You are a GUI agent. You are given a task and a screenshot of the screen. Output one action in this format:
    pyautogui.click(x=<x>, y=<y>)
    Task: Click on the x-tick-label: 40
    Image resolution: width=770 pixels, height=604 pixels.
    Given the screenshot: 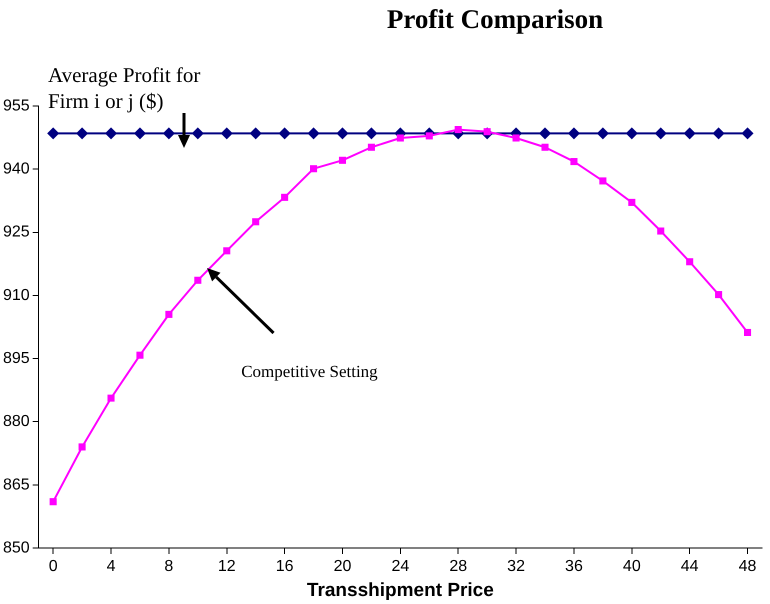 What is the action you would take?
    pyautogui.click(x=631, y=567)
    